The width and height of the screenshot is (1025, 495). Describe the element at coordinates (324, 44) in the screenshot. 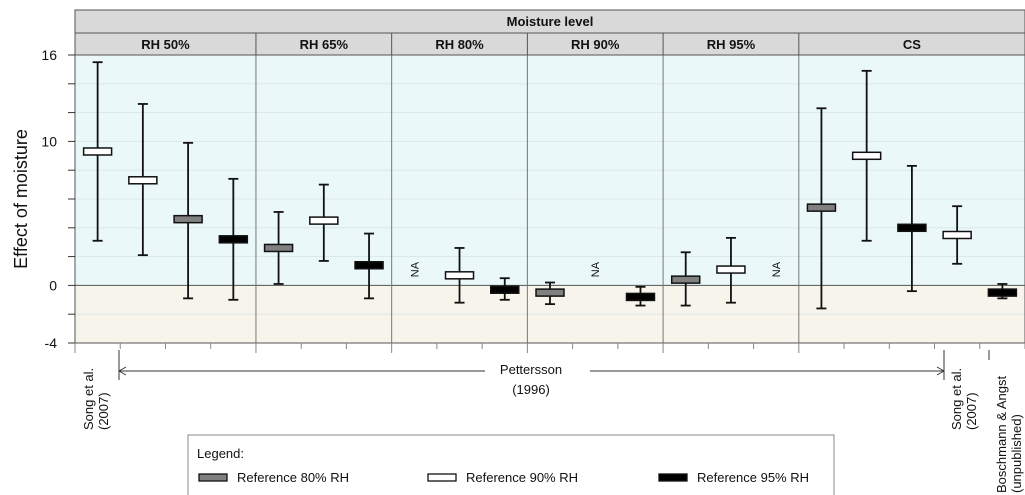

I see `group-header-label: RH 65%` at that location.